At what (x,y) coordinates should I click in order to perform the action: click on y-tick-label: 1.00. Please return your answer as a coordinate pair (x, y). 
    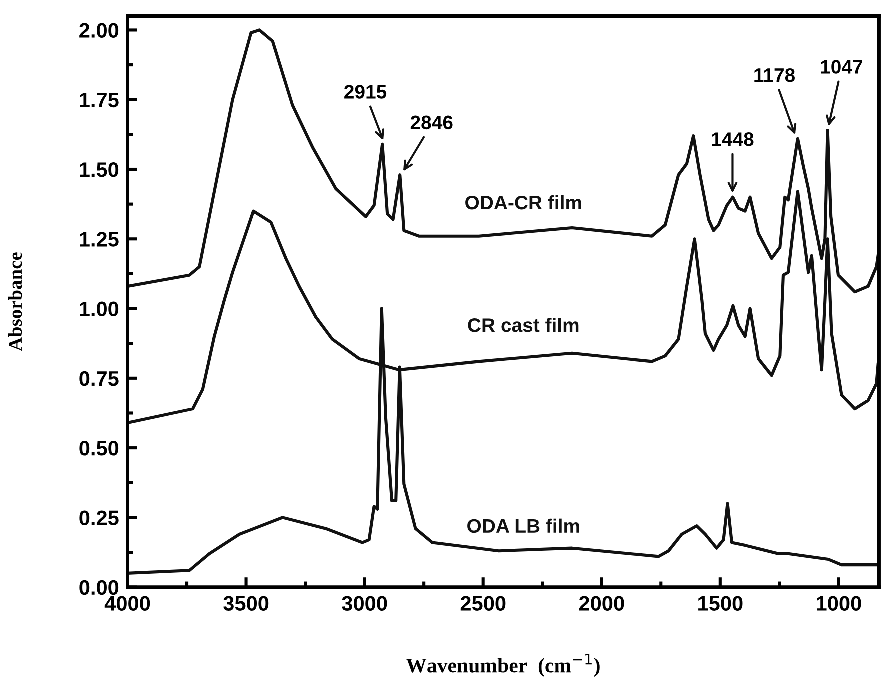
    Looking at the image, I should click on (99, 309).